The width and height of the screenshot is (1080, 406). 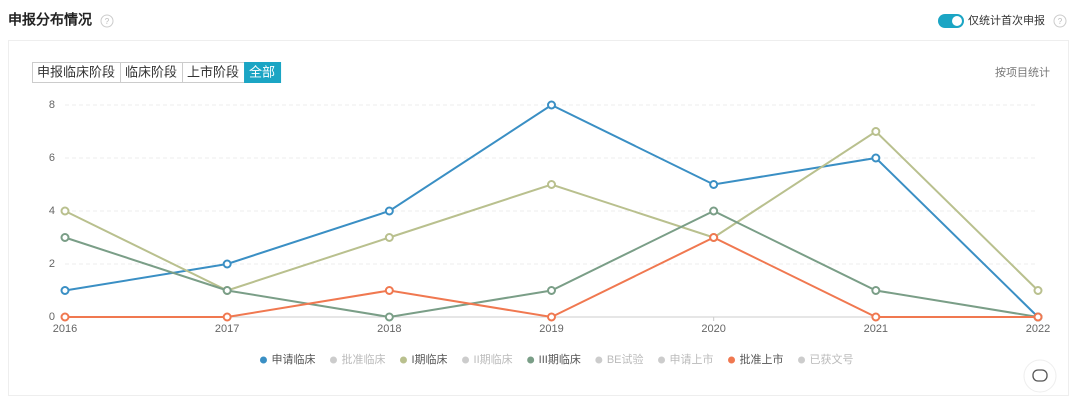 I want to click on y-tick-label: 8, so click(x=52, y=105).